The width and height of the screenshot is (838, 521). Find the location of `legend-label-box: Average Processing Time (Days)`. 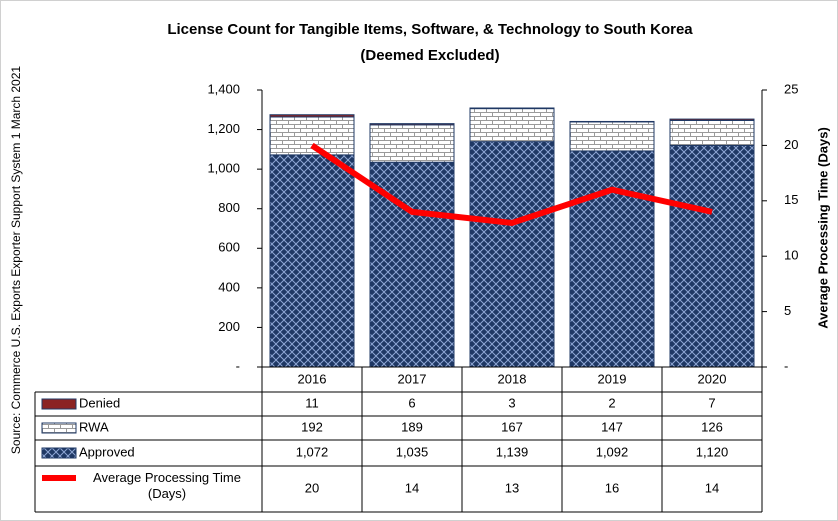

legend-label-box: Average Processing Time (Days) is located at coordinates (167, 485).